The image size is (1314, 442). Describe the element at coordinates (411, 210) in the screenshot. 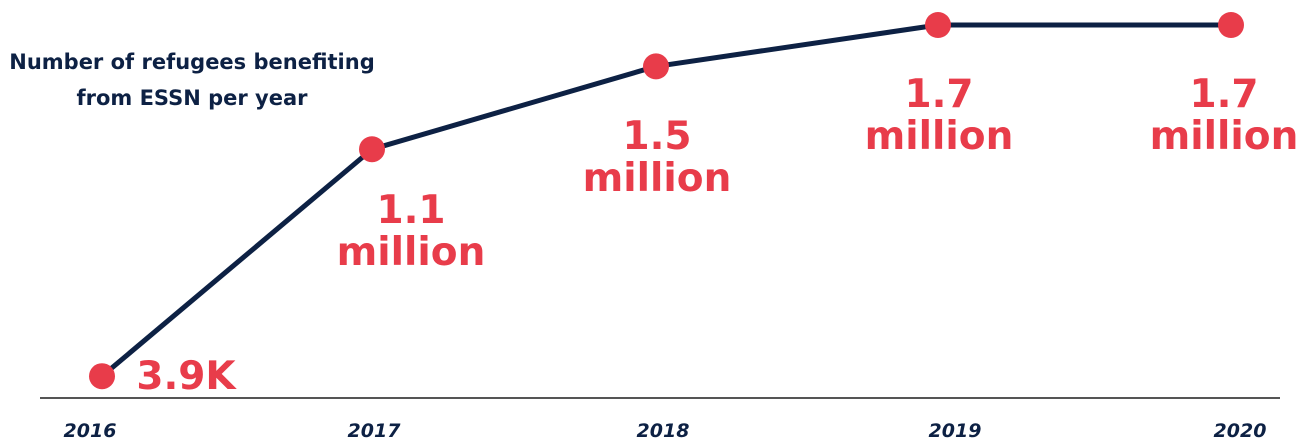

I see `data-label-line: 1.1` at that location.